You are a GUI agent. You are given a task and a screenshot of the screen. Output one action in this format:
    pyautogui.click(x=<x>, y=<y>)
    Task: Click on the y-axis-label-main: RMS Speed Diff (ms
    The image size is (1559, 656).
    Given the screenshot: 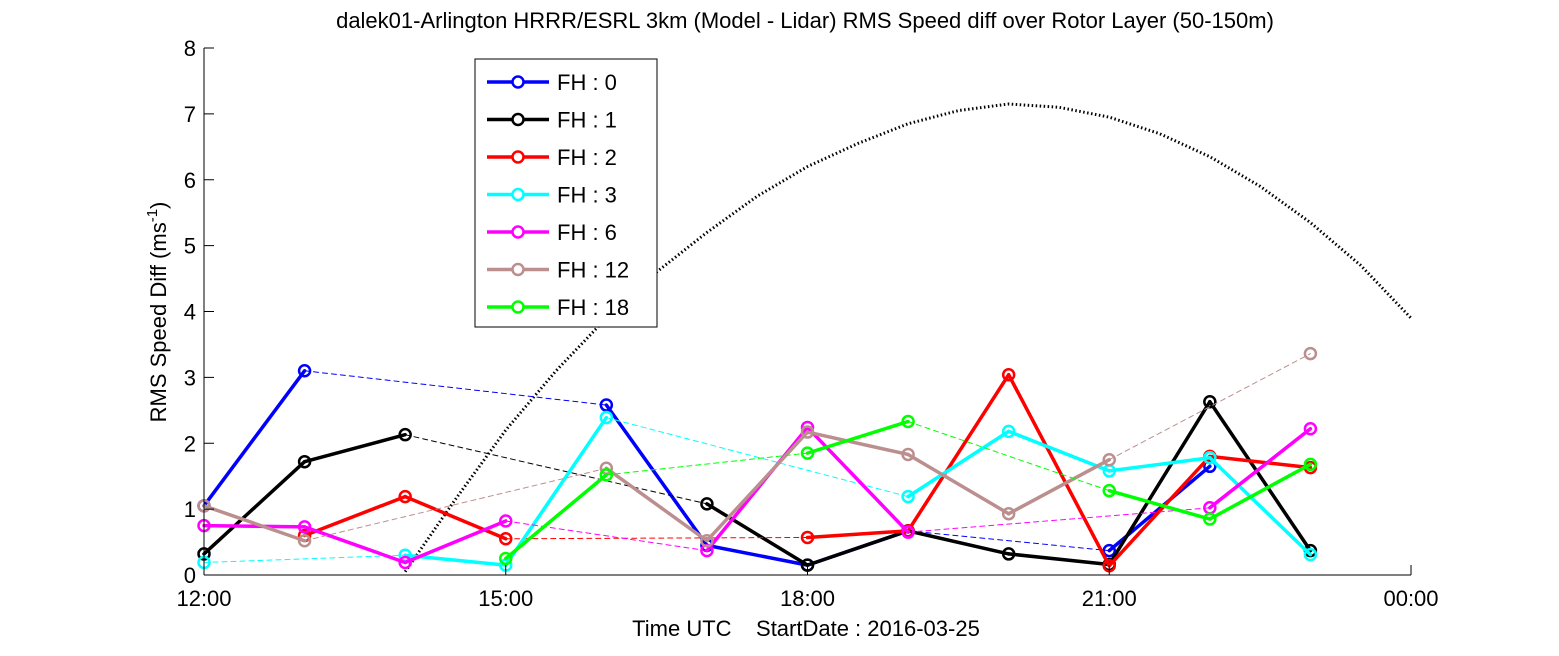 What is the action you would take?
    pyautogui.click(x=158, y=322)
    